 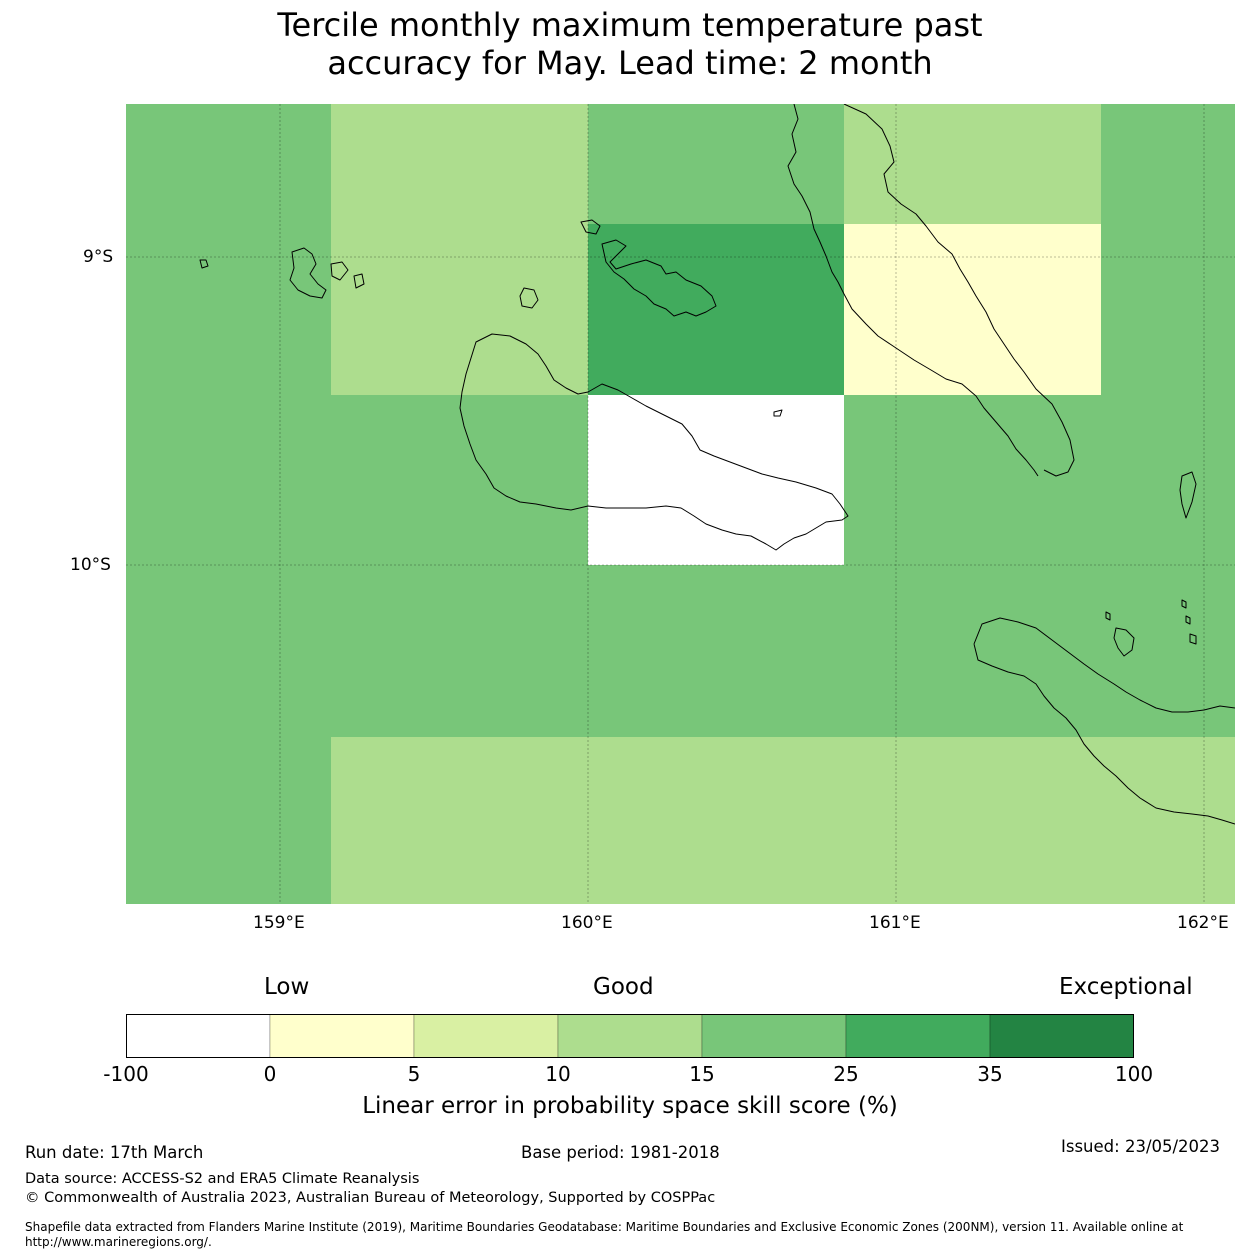 I want to click on coastline-ulawa, so click(x=1151, y=564).